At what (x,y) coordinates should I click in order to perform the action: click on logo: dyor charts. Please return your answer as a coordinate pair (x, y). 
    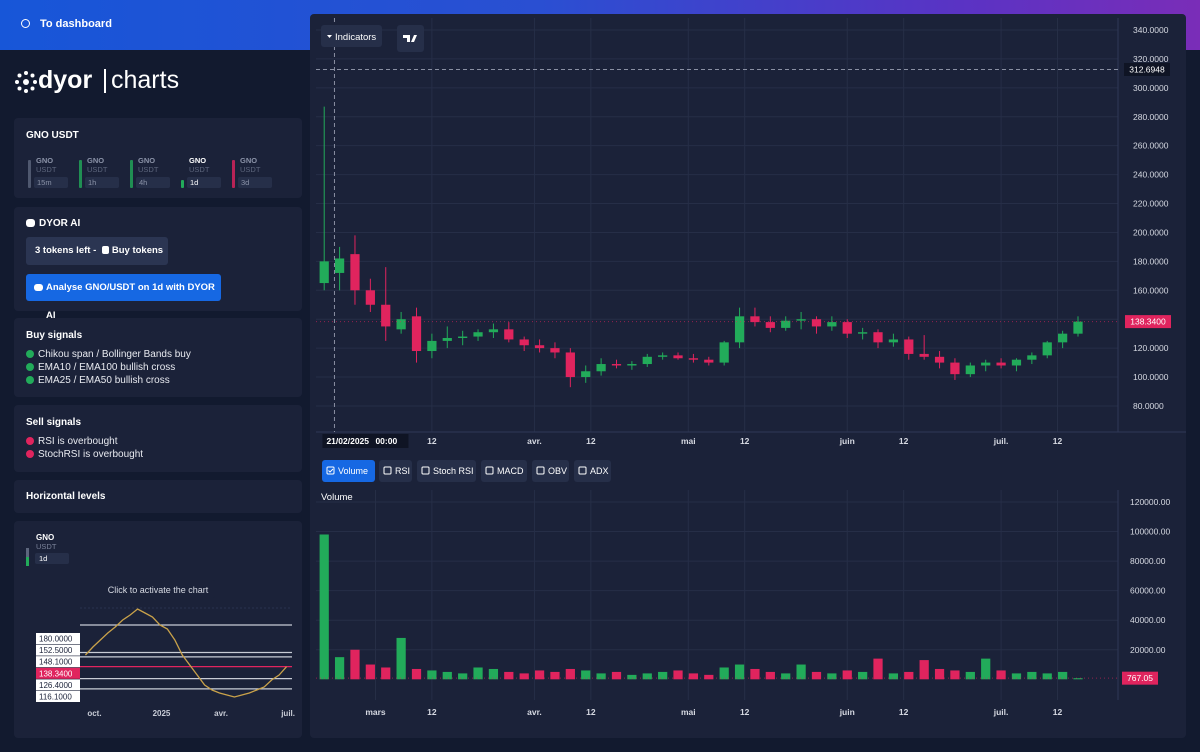
    Looking at the image, I should click on (114, 83).